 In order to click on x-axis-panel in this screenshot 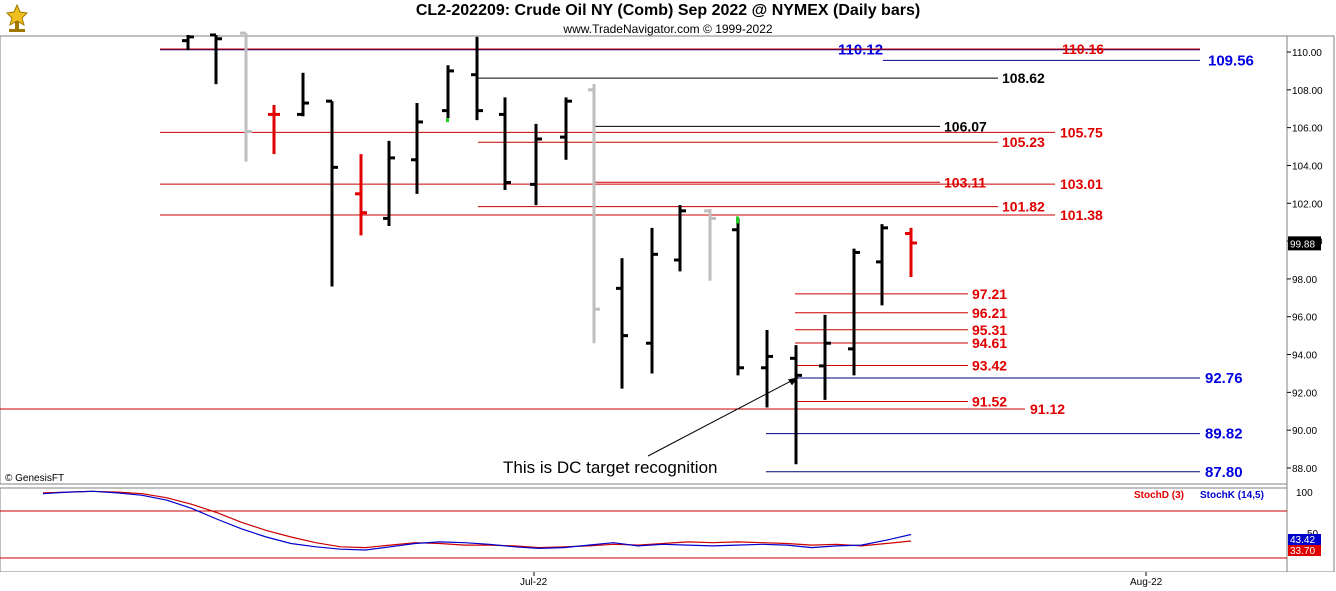, I will do `click(668, 581)`.